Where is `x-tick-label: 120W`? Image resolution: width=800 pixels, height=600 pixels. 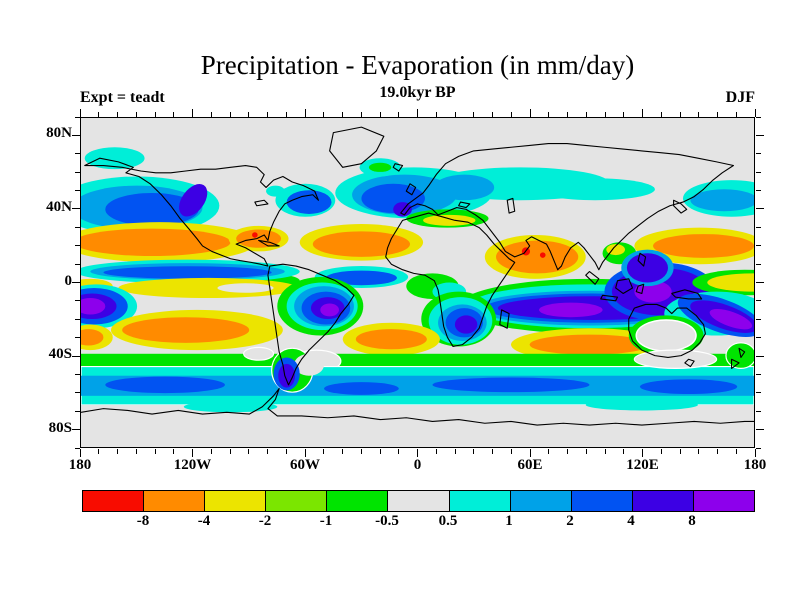
x-tick-label: 120W is located at coordinates (192, 465).